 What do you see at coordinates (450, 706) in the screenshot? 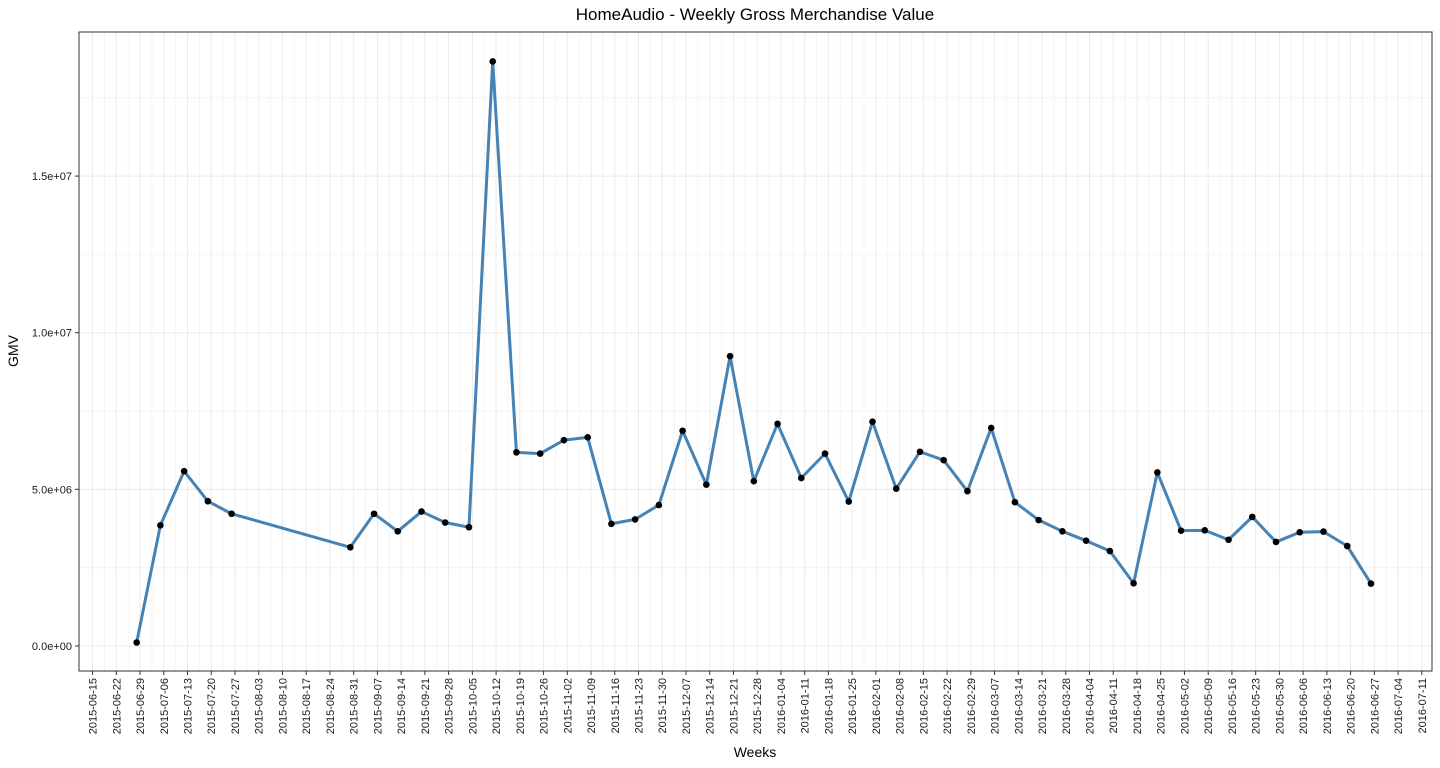
I see `x-tick-label: 2015-09-28` at bounding box center [450, 706].